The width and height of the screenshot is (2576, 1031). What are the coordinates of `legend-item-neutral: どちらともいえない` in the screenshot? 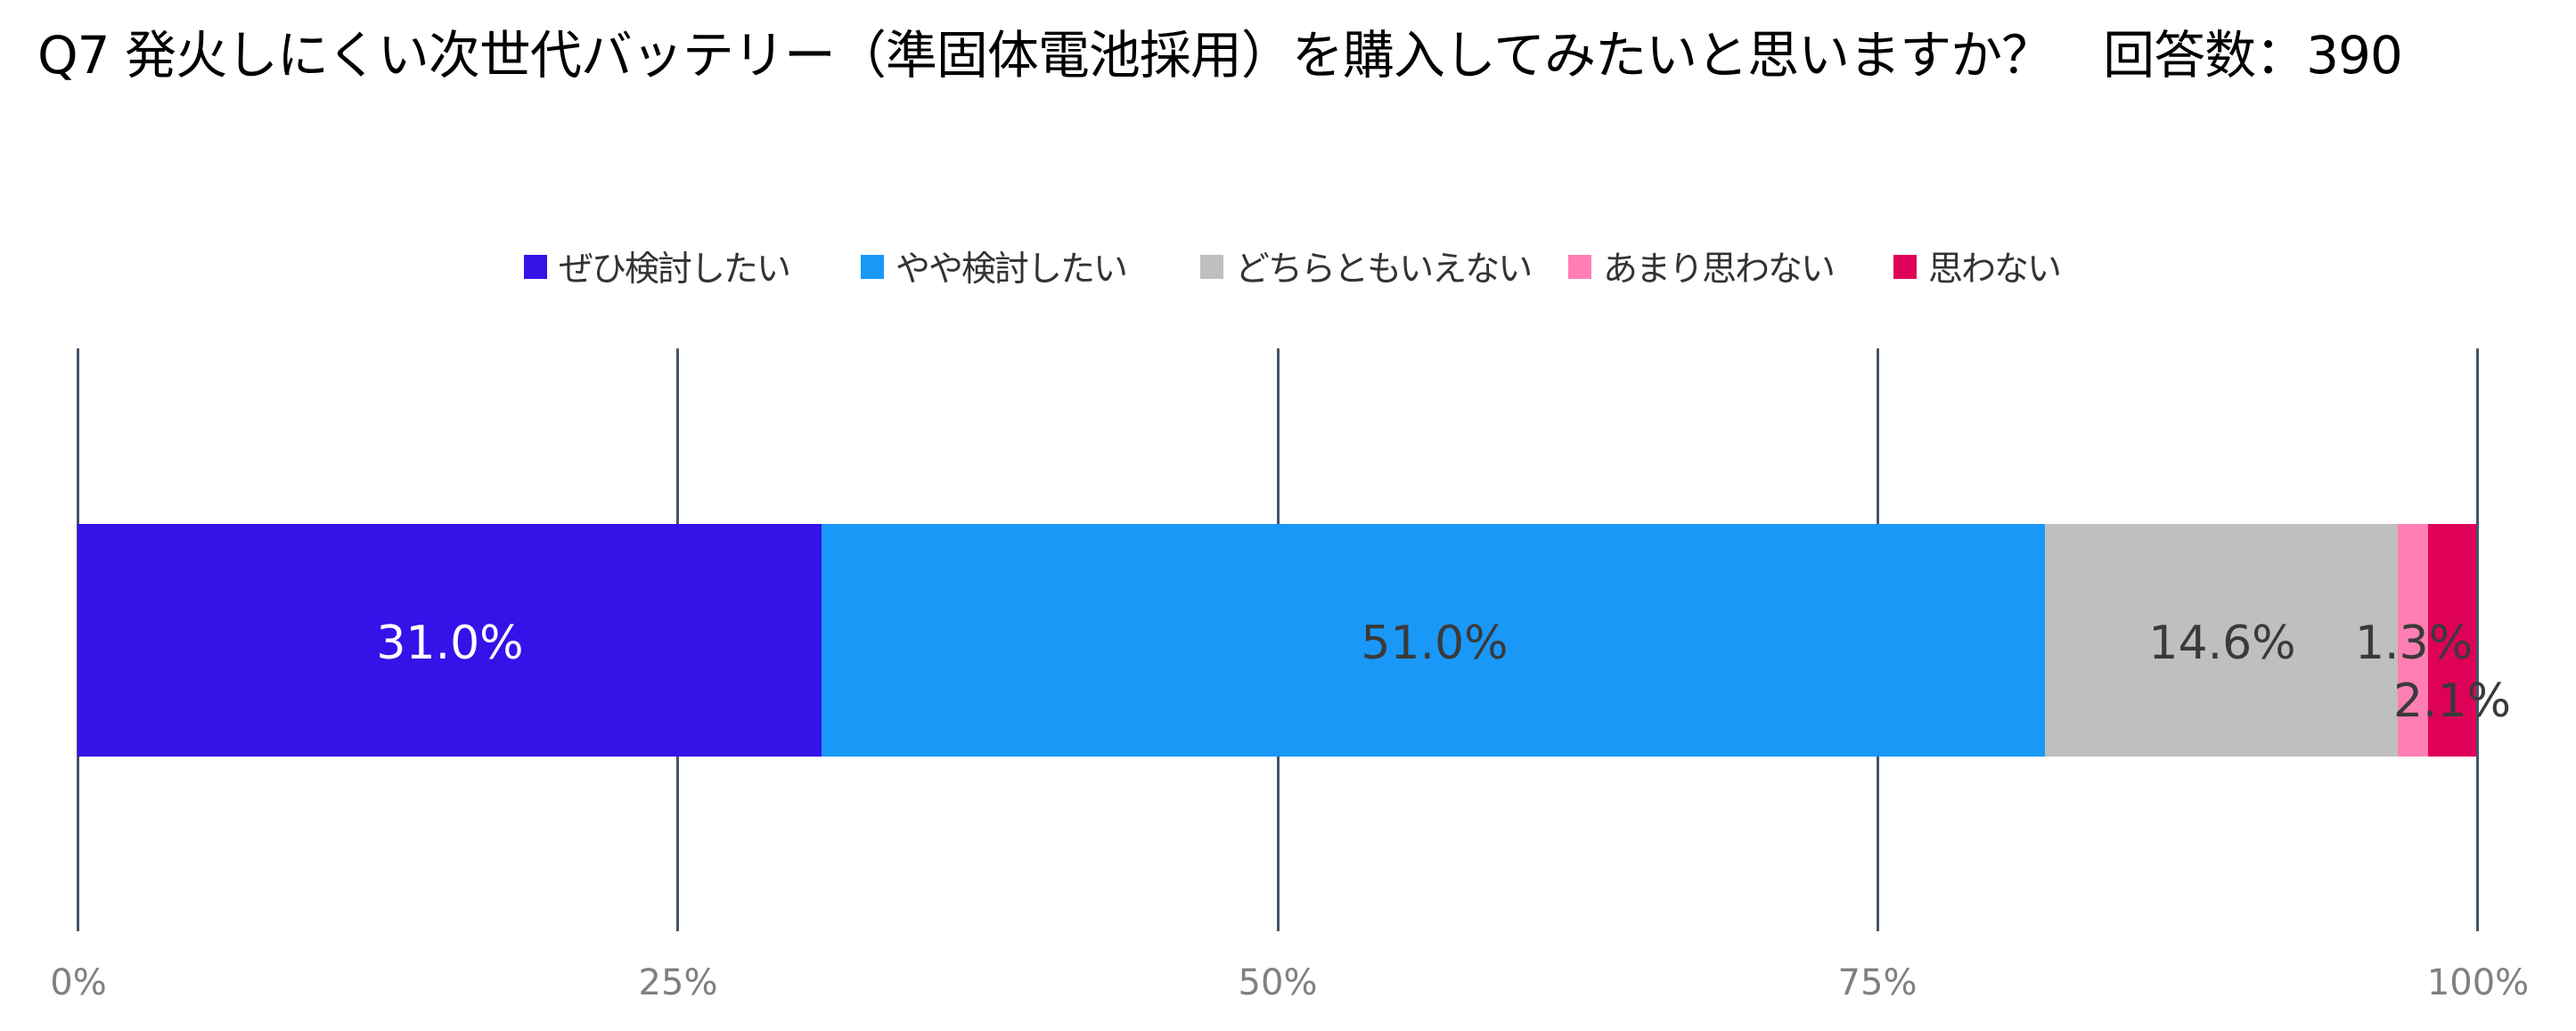 It's located at (1366, 266).